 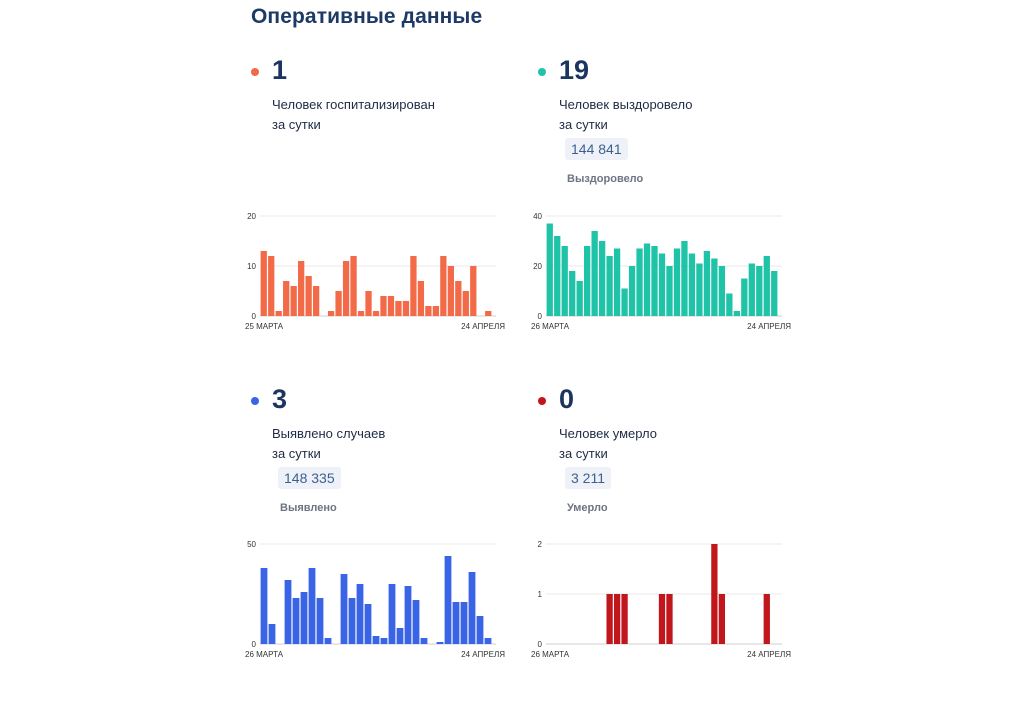 I want to click on recovered-description: Человек выздоровело за сутки, so click(x=625, y=115).